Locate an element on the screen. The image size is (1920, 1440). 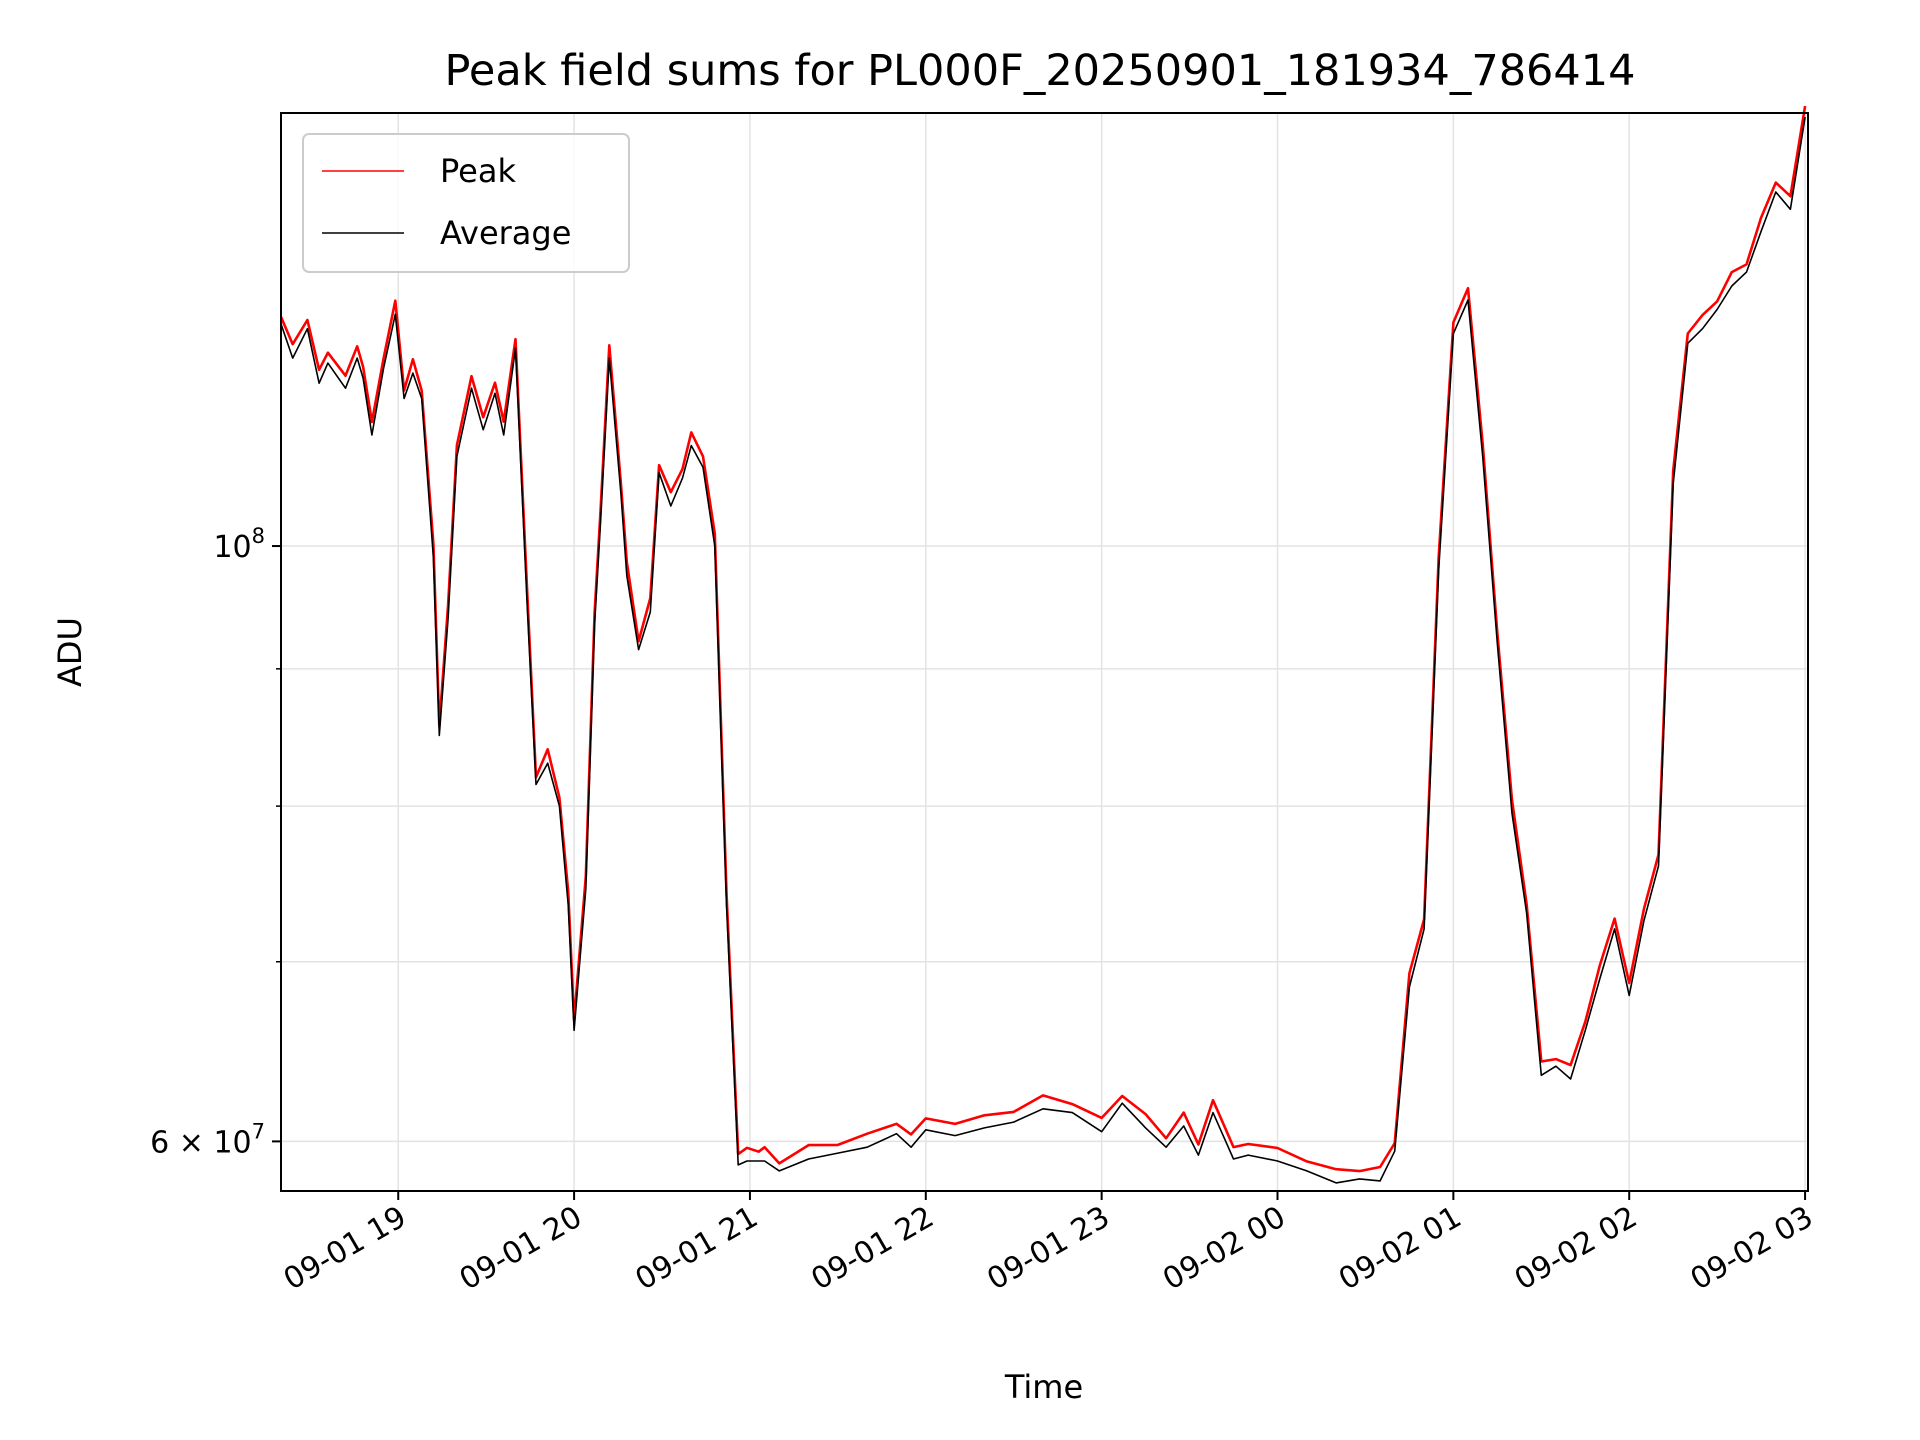
y-tick-label: 108 is located at coordinates (239, 544).